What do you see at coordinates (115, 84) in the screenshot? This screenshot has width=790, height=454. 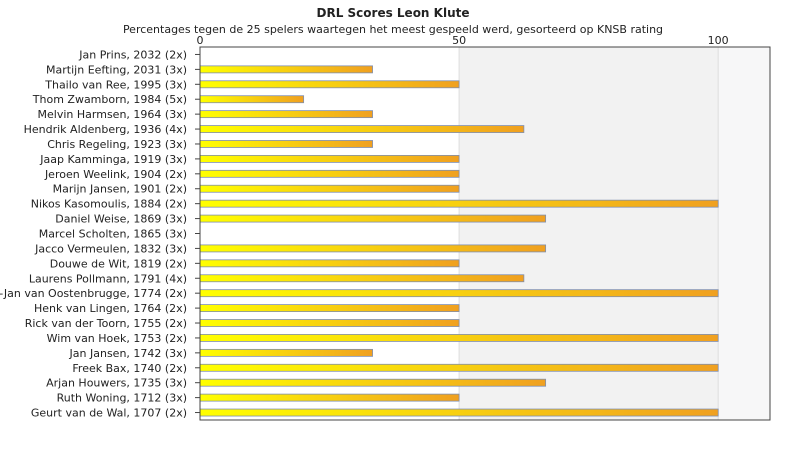 I see `category-label: Thailo van Ree, 1995 (3x)` at bounding box center [115, 84].